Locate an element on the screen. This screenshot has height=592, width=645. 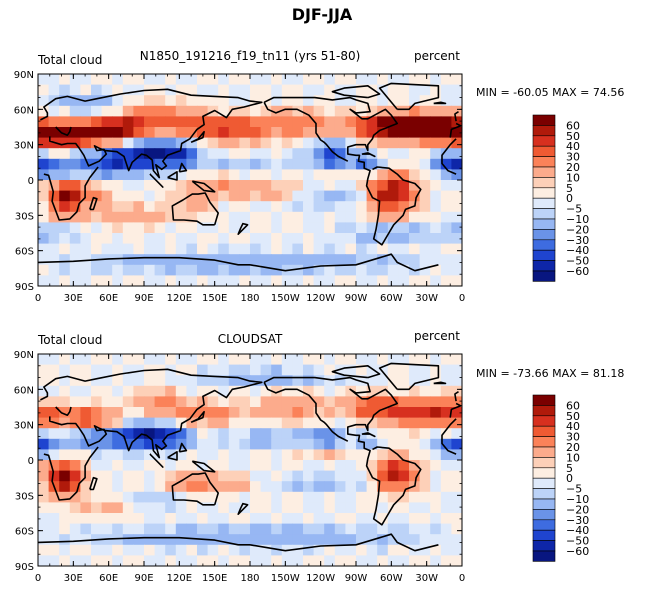
lat-tick-label: 0 is located at coordinates (31, 181).